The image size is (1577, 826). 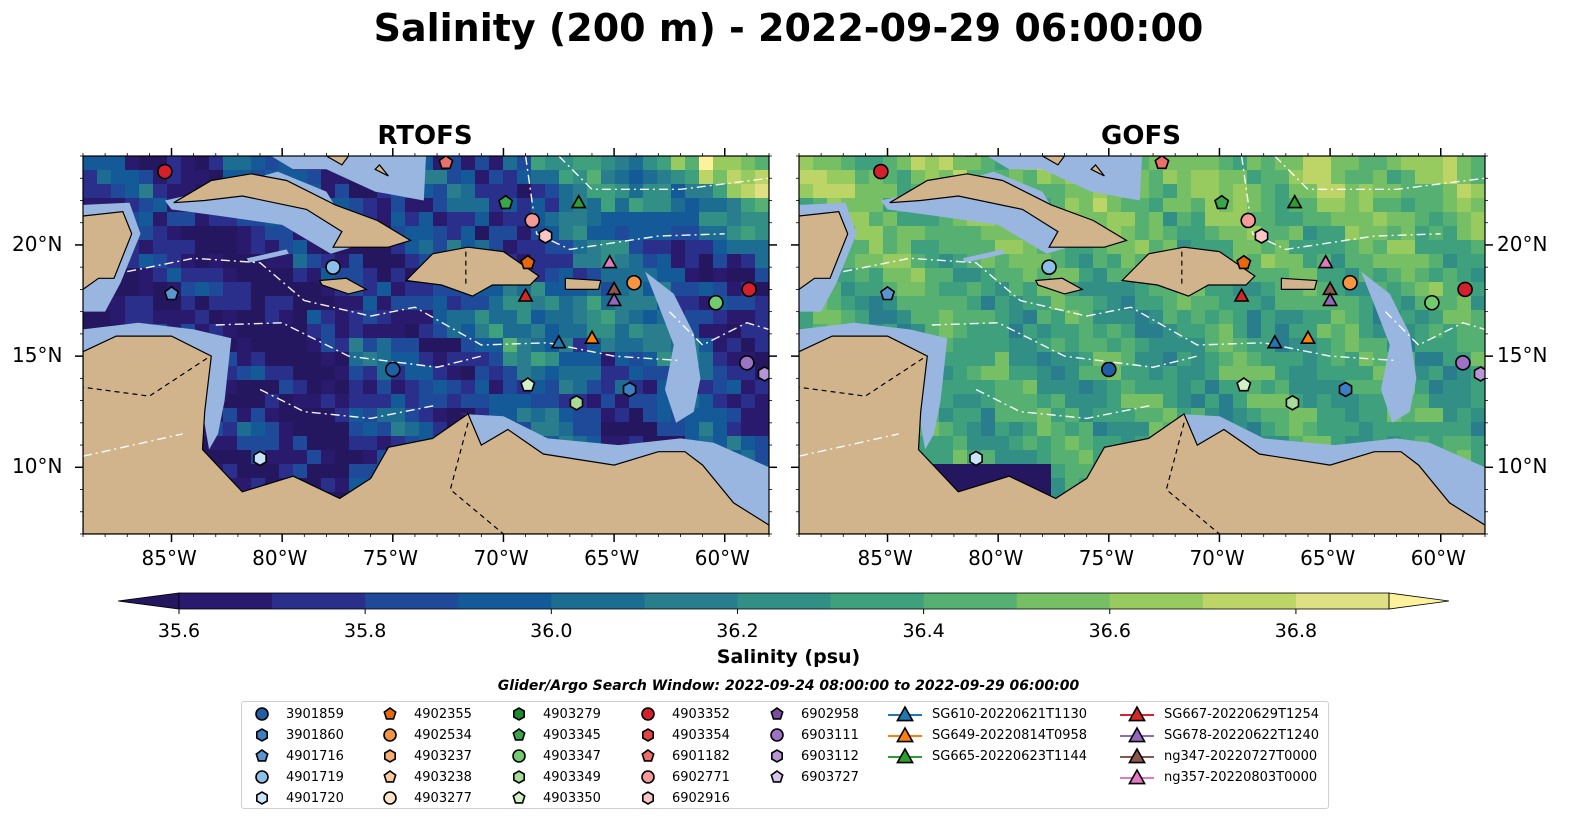 I want to click on legend-label: SG667-20220629T1254, so click(x=1242, y=714).